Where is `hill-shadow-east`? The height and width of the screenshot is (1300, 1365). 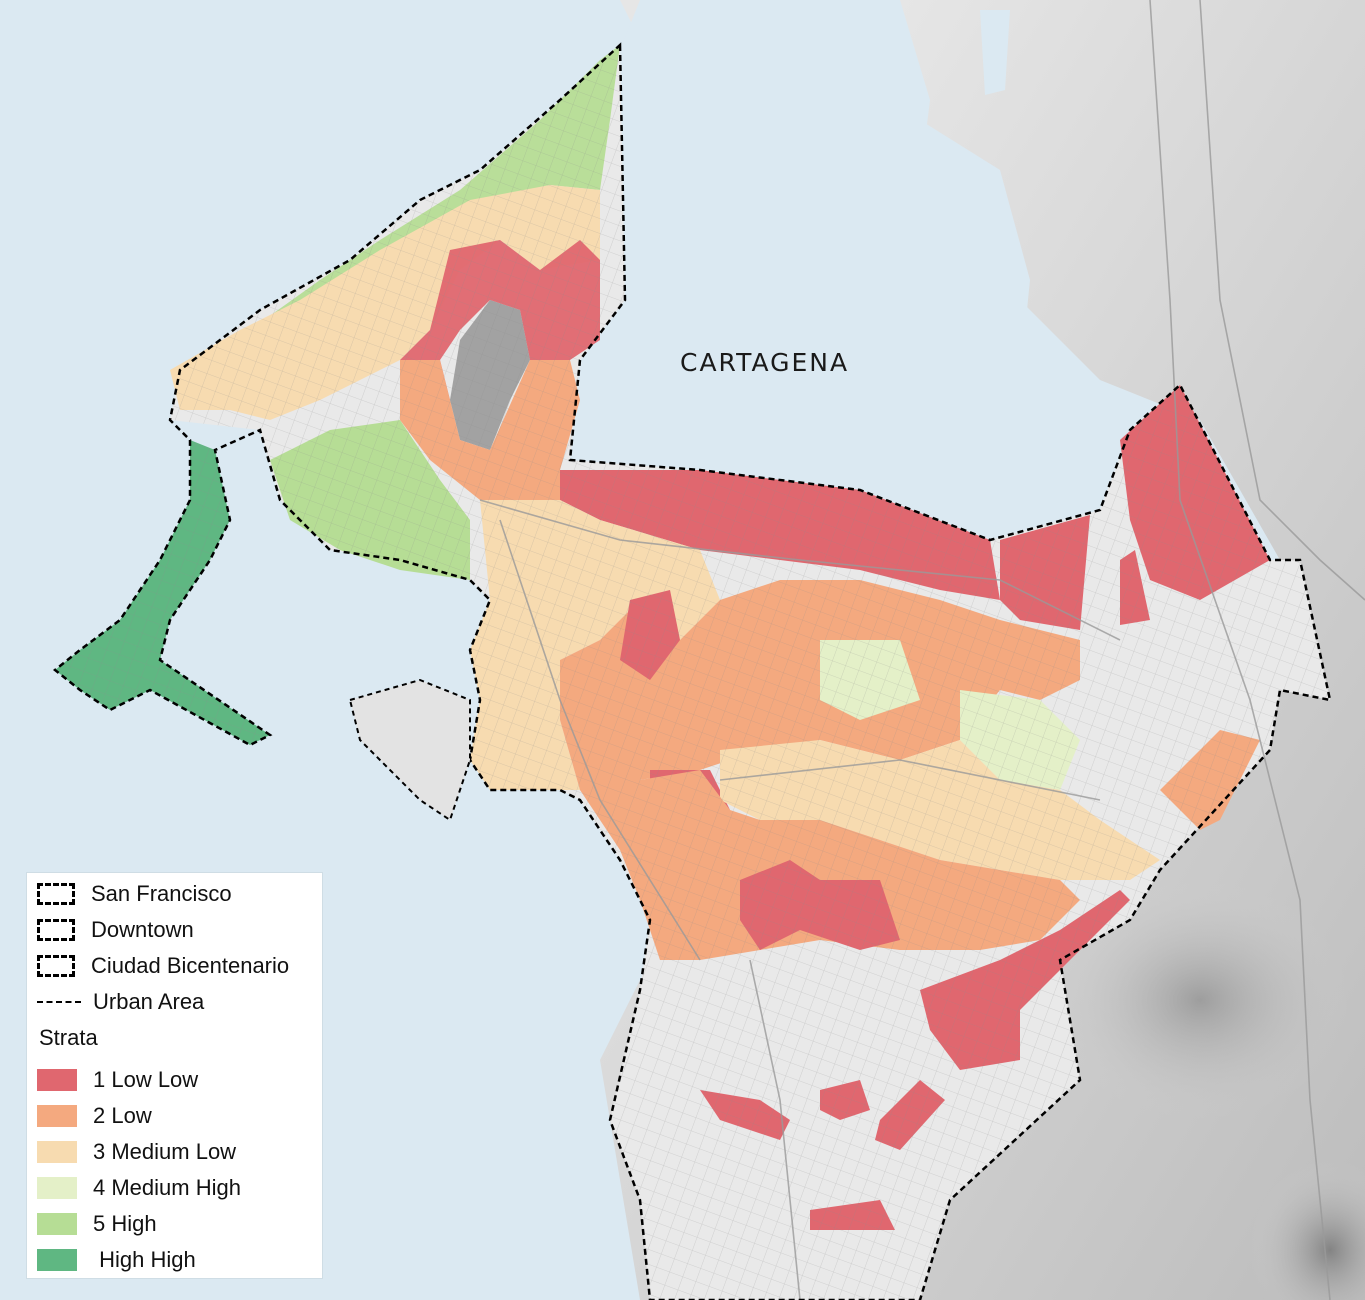 hill-shadow-east is located at coordinates (1200, 1000).